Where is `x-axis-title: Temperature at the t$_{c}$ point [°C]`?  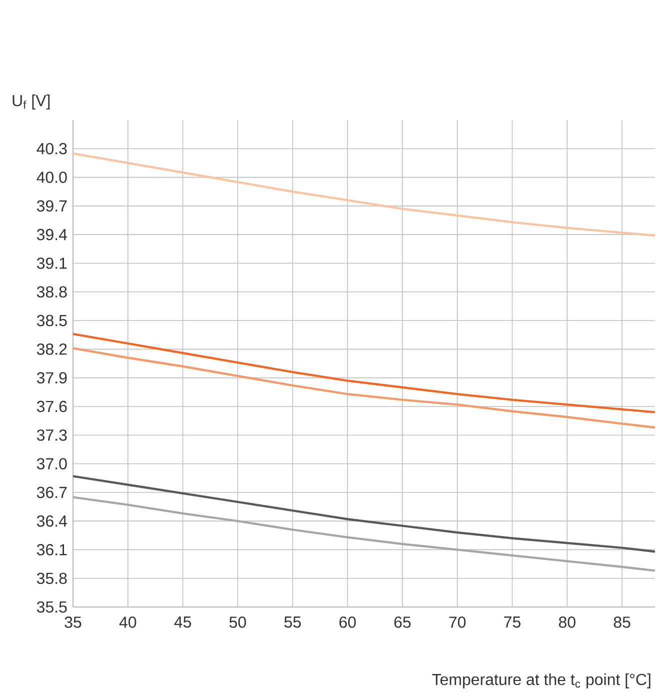
x-axis-title: Temperature at the t$_{c}$ point [°C] is located at coordinates (541, 680).